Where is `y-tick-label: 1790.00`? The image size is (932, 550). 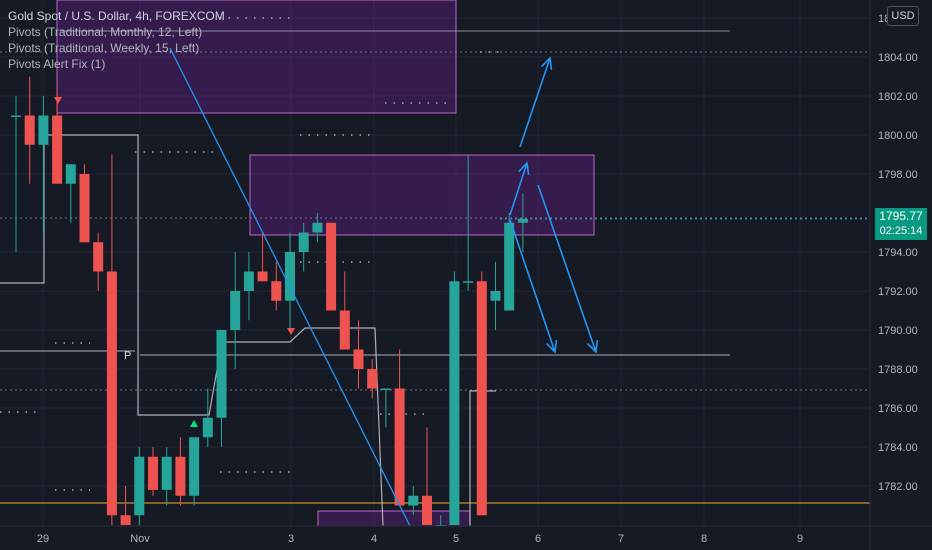 y-tick-label: 1790.00 is located at coordinates (898, 331).